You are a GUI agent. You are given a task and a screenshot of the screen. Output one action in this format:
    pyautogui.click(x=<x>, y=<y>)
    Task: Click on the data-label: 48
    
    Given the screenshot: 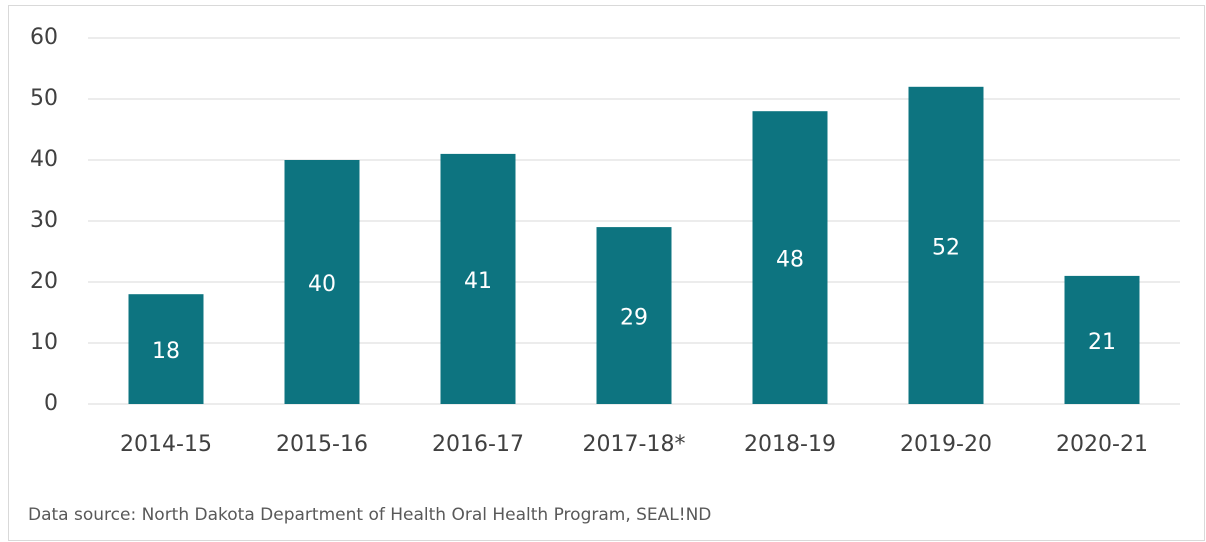 What is the action you would take?
    pyautogui.click(x=790, y=260)
    